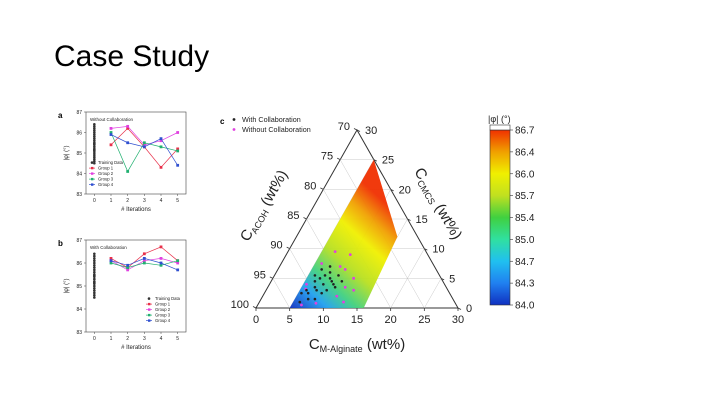 This screenshot has height=405, width=720. I want to click on right-tick, so click(409, 219).